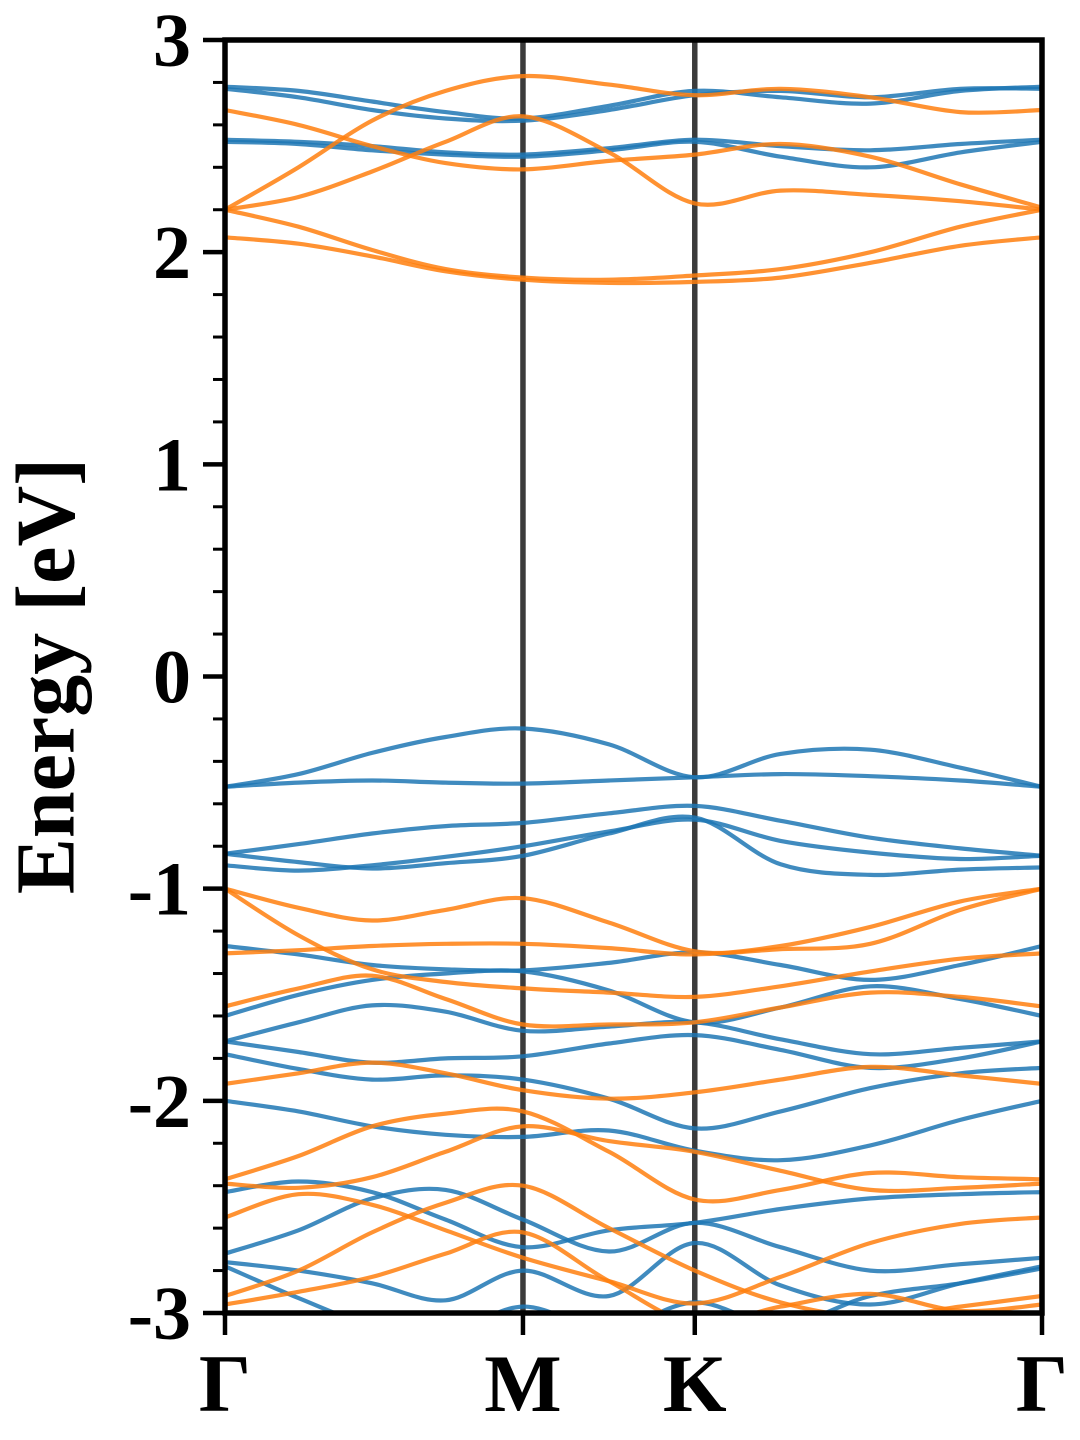 This screenshot has height=1440, width=1080. What do you see at coordinates (159, 1314) in the screenshot?
I see `y-tick-label--3: -3` at bounding box center [159, 1314].